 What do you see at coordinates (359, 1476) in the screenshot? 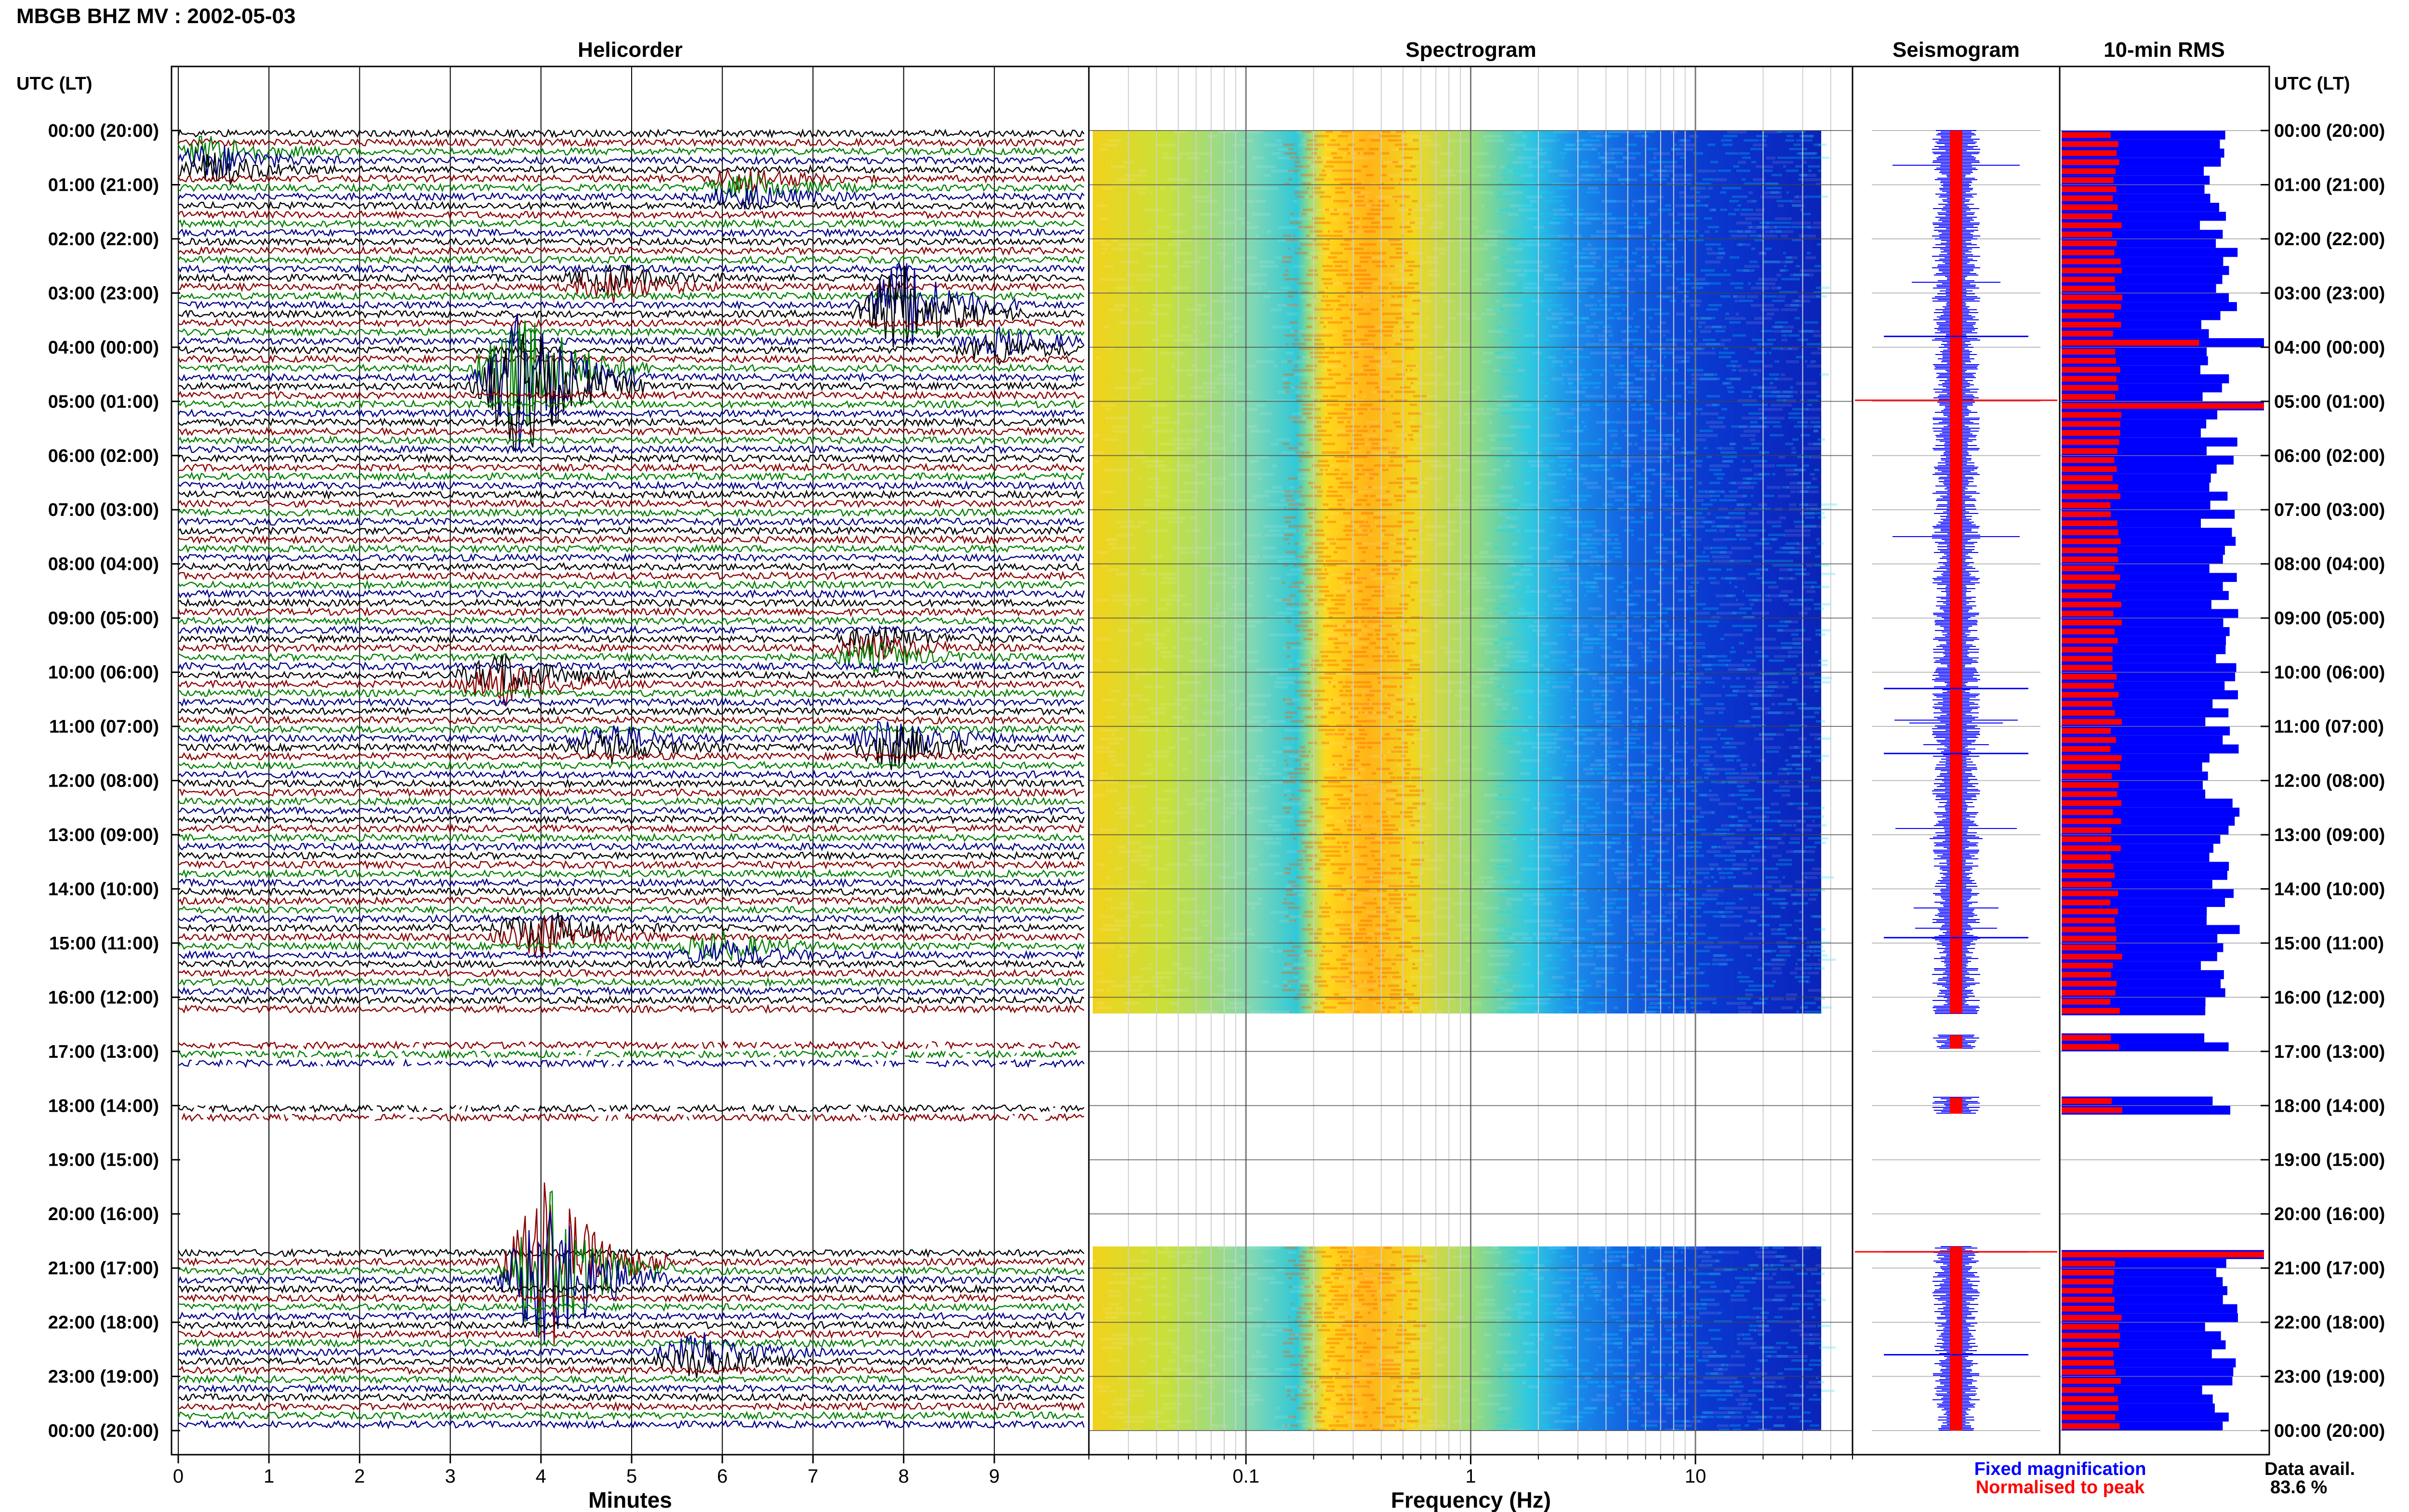
I see `minute-tick-label: 2` at bounding box center [359, 1476].